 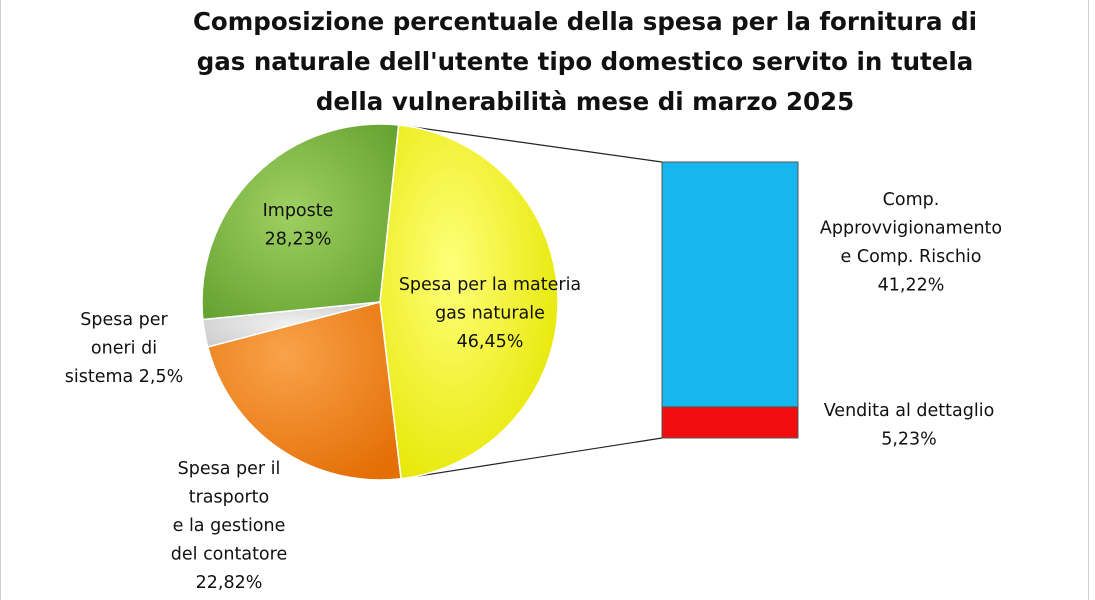 What do you see at coordinates (1088, 300) in the screenshot?
I see `frame-right-border` at bounding box center [1088, 300].